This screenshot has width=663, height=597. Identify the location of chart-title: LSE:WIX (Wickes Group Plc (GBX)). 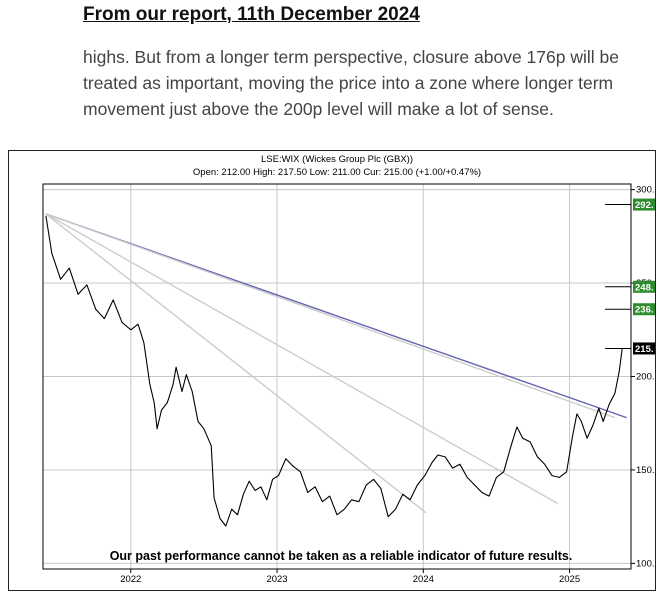
(337, 159).